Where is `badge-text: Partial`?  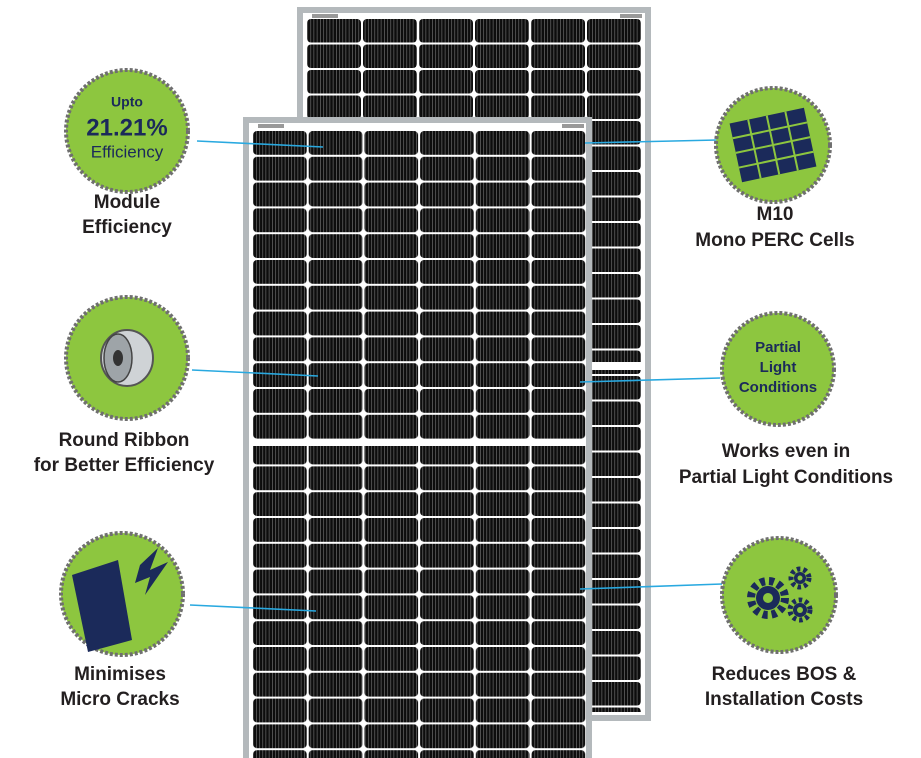 badge-text: Partial is located at coordinates (778, 347).